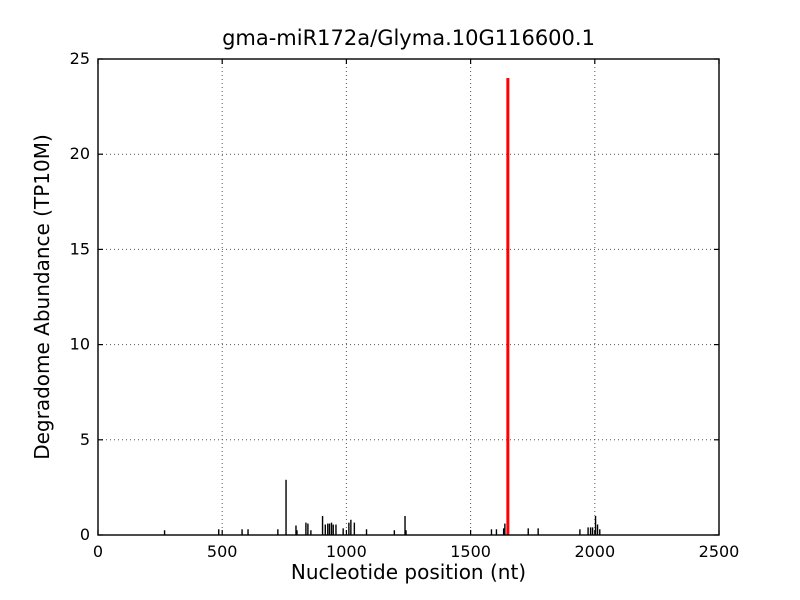 Image resolution: width=800 pixels, height=600 pixels. What do you see at coordinates (80, 58) in the screenshot?
I see `y-tick-label-25: 25` at bounding box center [80, 58].